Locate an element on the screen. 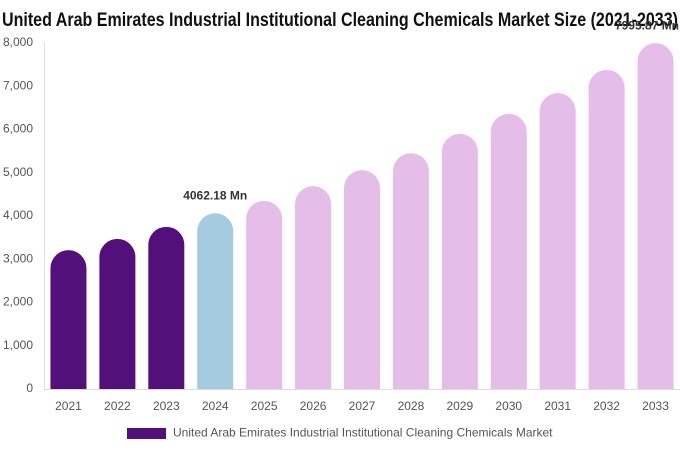 This screenshot has height=450, width=680. x-tick-label: 2030 is located at coordinates (508, 406).